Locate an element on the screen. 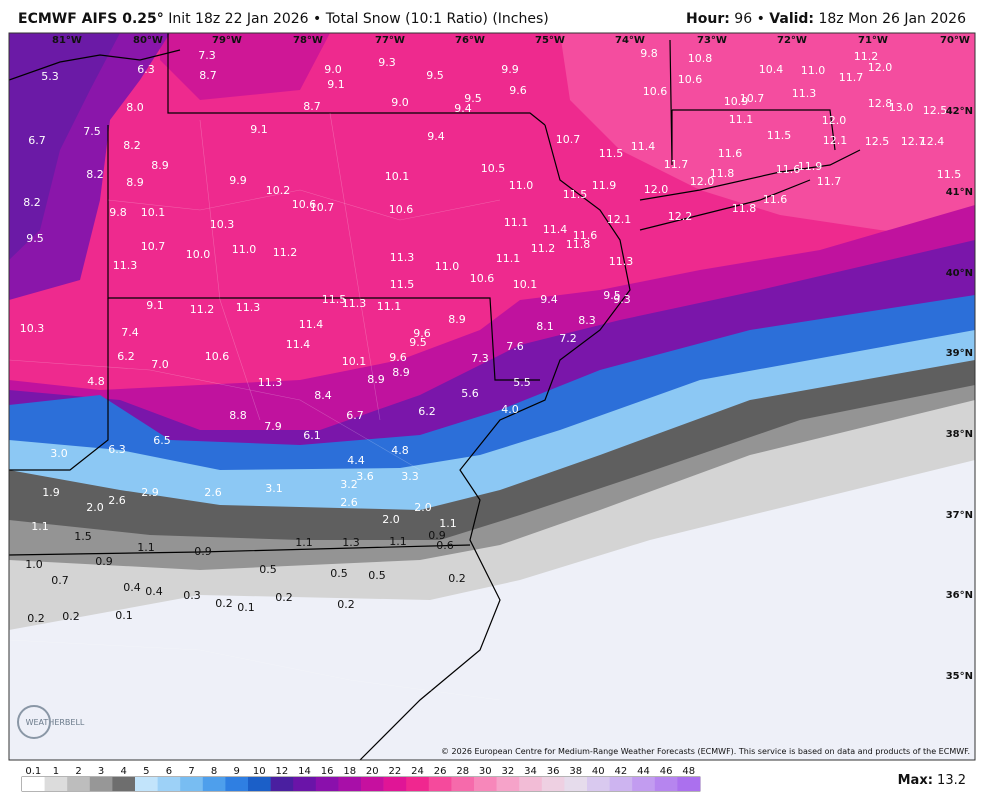 The image size is (984, 808). snow-total-label: 8.1 is located at coordinates (545, 326).